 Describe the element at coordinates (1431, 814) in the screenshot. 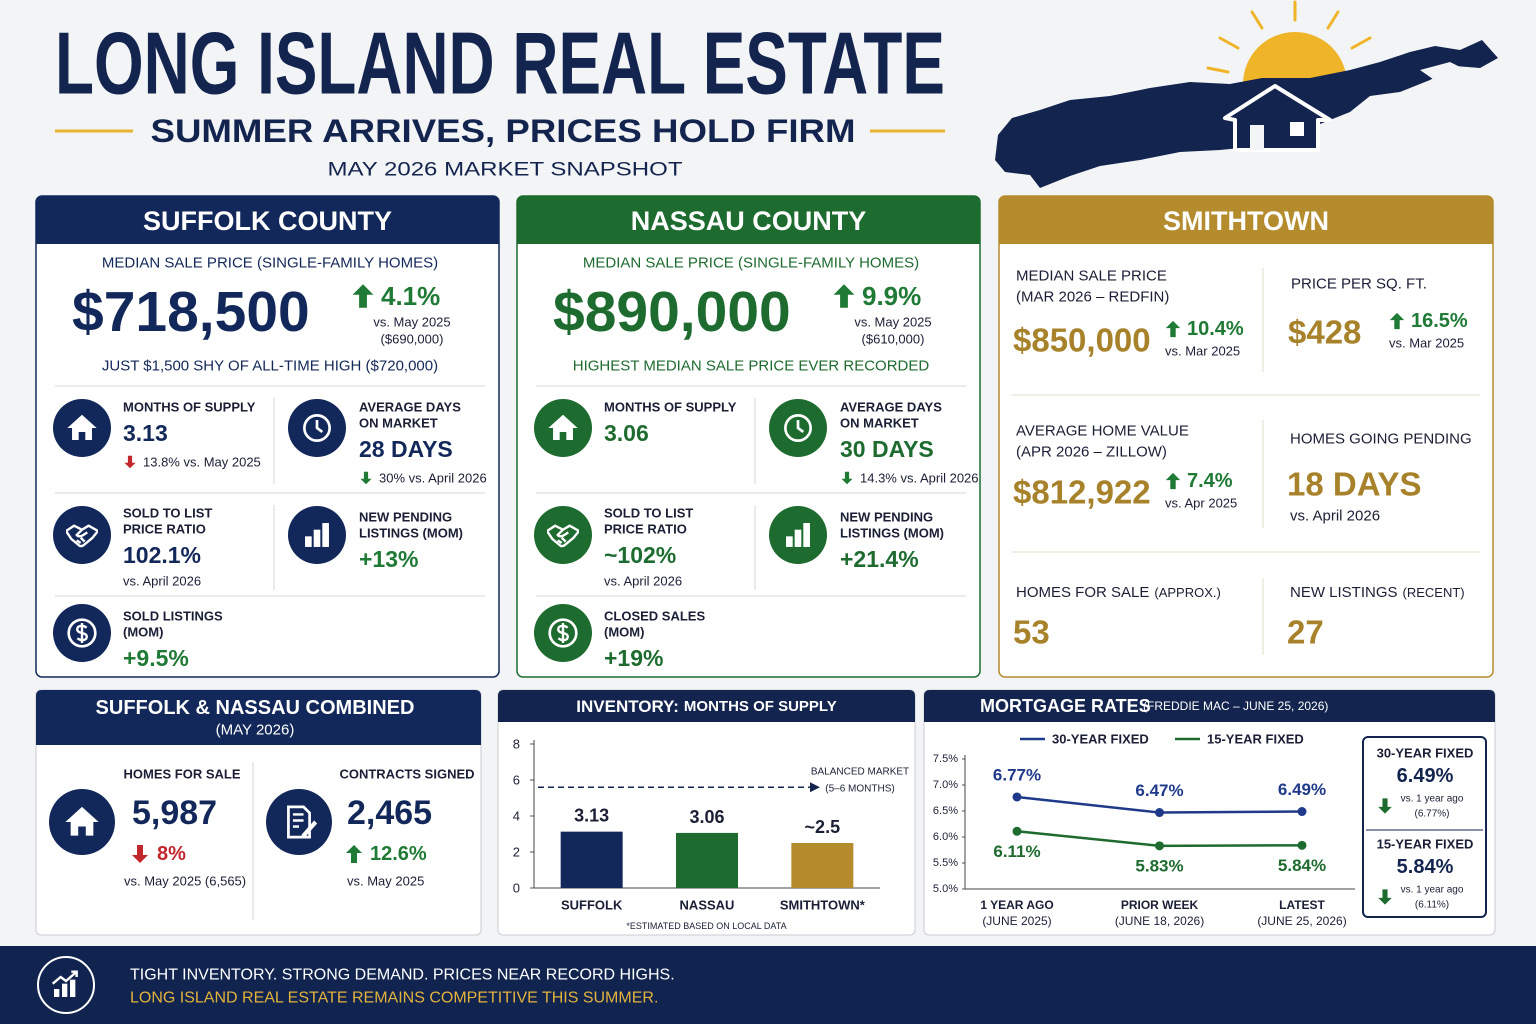

I see `summary-note: (6.77%)` at that location.